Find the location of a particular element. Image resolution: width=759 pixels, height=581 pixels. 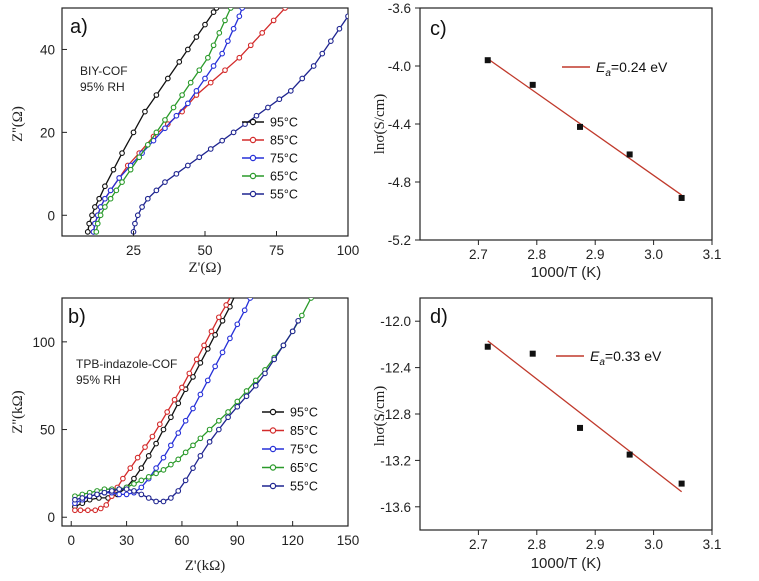

y-tick-label-c-4: -5.2 is located at coordinates (399, 240).